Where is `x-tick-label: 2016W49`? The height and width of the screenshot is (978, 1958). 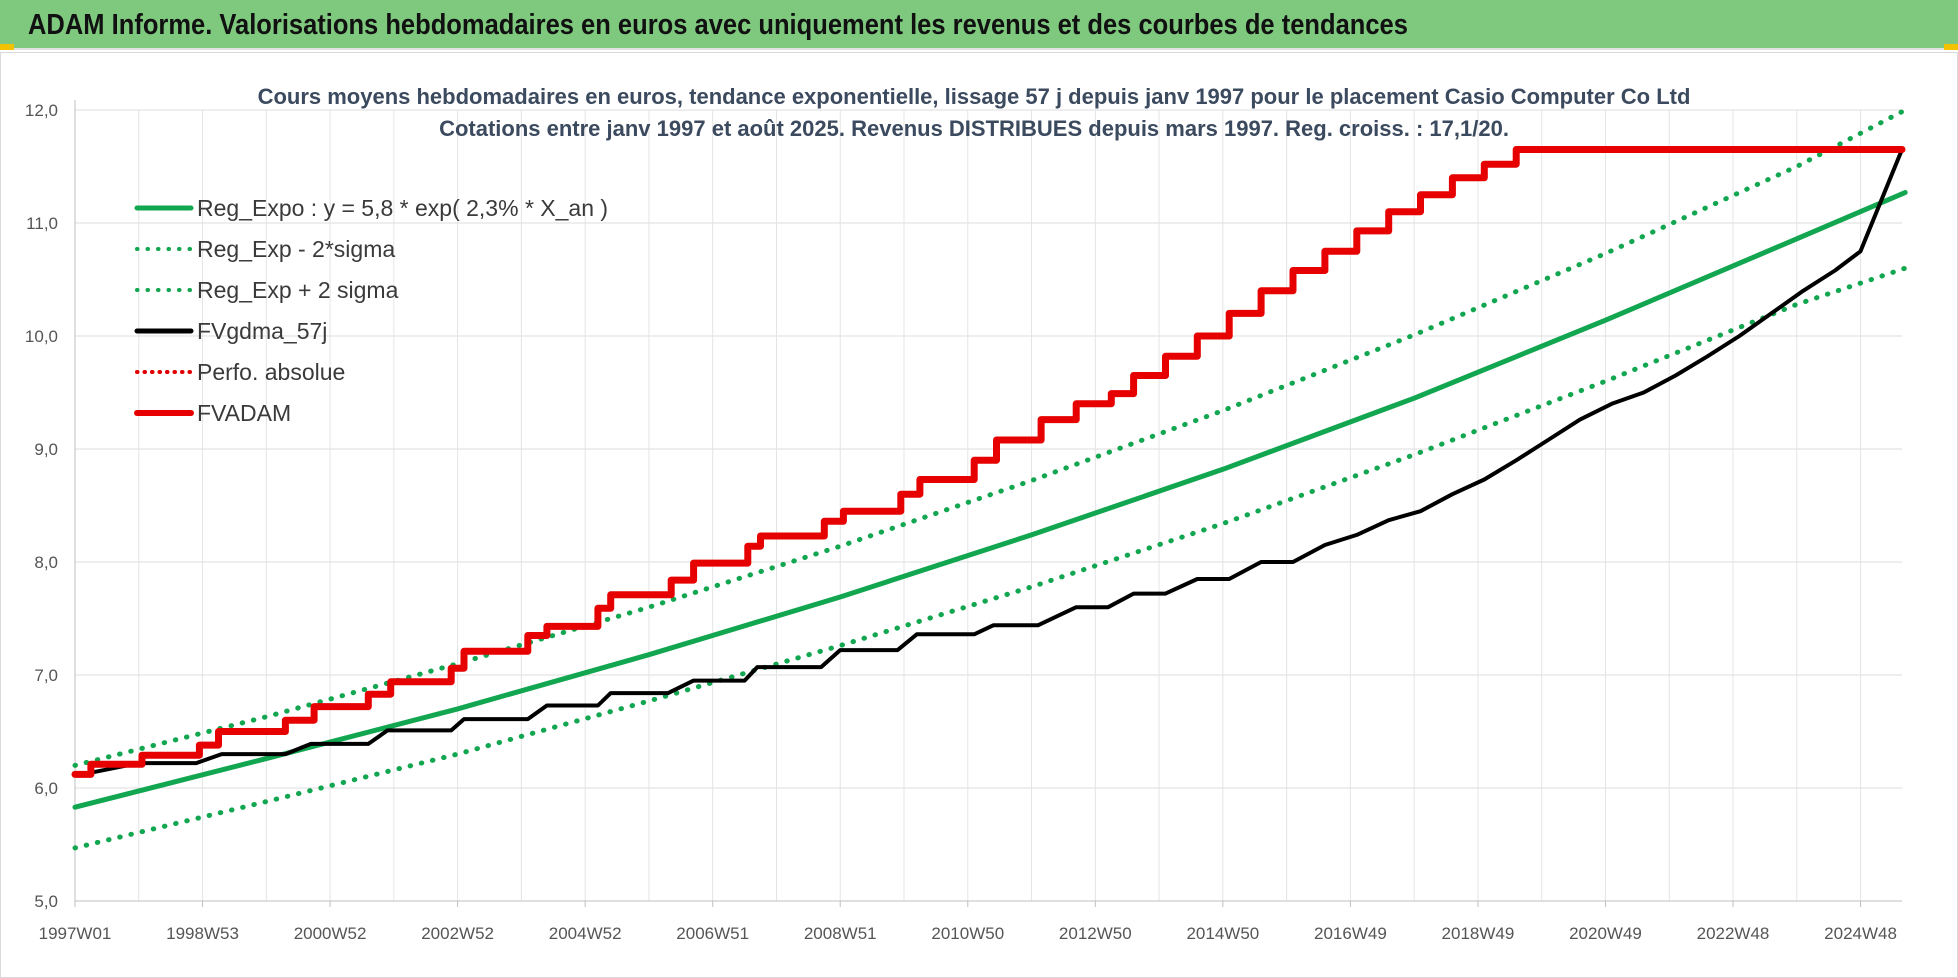 x-tick-label: 2016W49 is located at coordinates (1350, 933).